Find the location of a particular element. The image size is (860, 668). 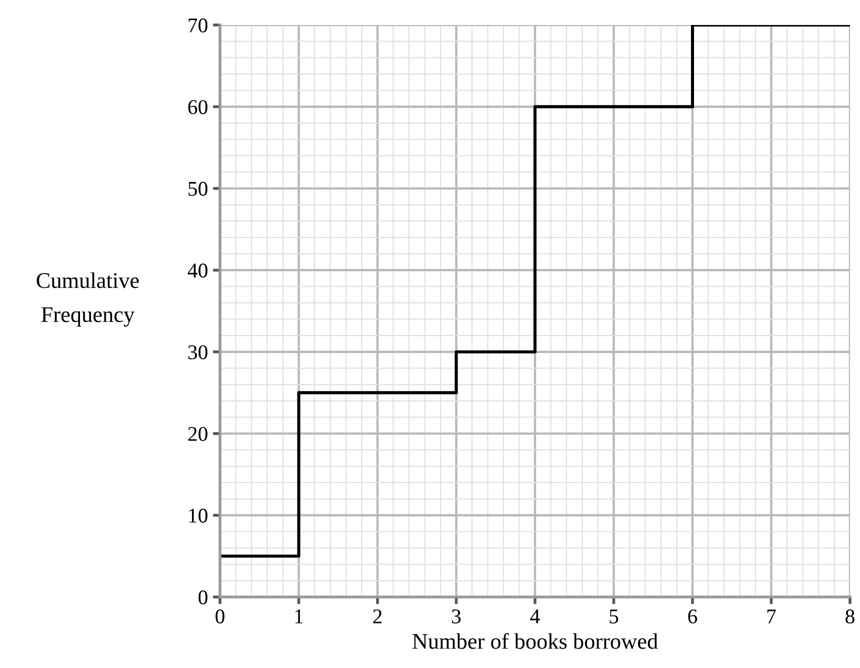

x-tick-label: 6 is located at coordinates (693, 616).